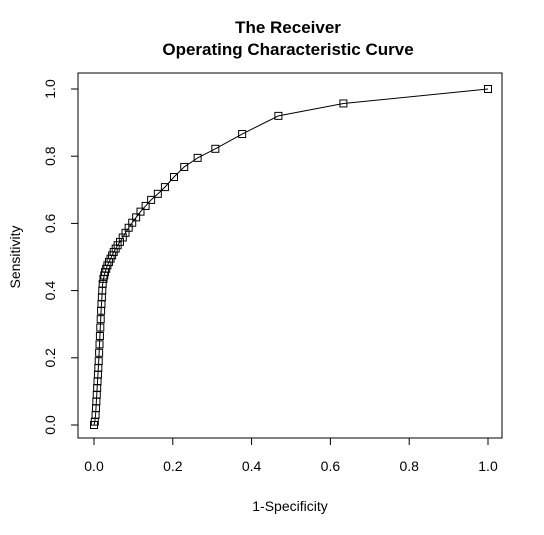 This screenshot has width=544, height=535. What do you see at coordinates (331, 466) in the screenshot?
I see `x-tick-label: 0.6` at bounding box center [331, 466].